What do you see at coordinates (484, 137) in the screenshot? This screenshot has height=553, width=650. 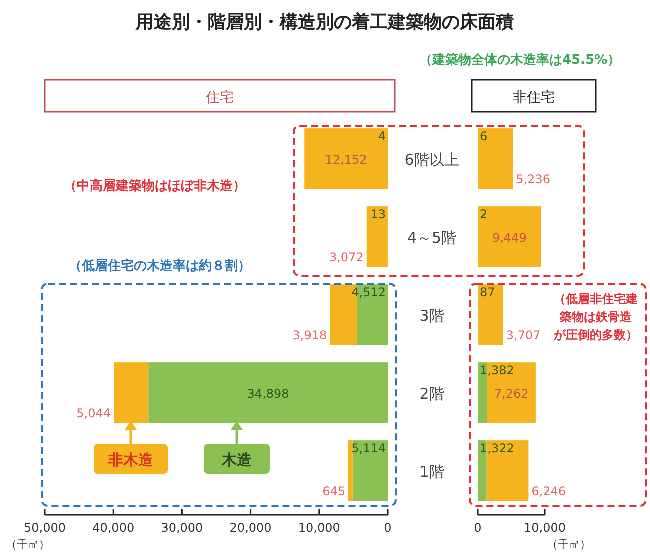 I see `data-label: 6` at bounding box center [484, 137].